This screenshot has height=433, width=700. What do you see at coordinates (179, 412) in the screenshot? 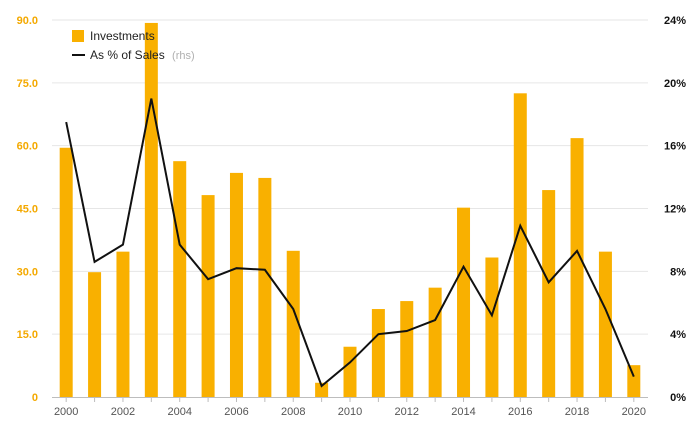
I see `x-tick-label: 2004` at bounding box center [179, 412].